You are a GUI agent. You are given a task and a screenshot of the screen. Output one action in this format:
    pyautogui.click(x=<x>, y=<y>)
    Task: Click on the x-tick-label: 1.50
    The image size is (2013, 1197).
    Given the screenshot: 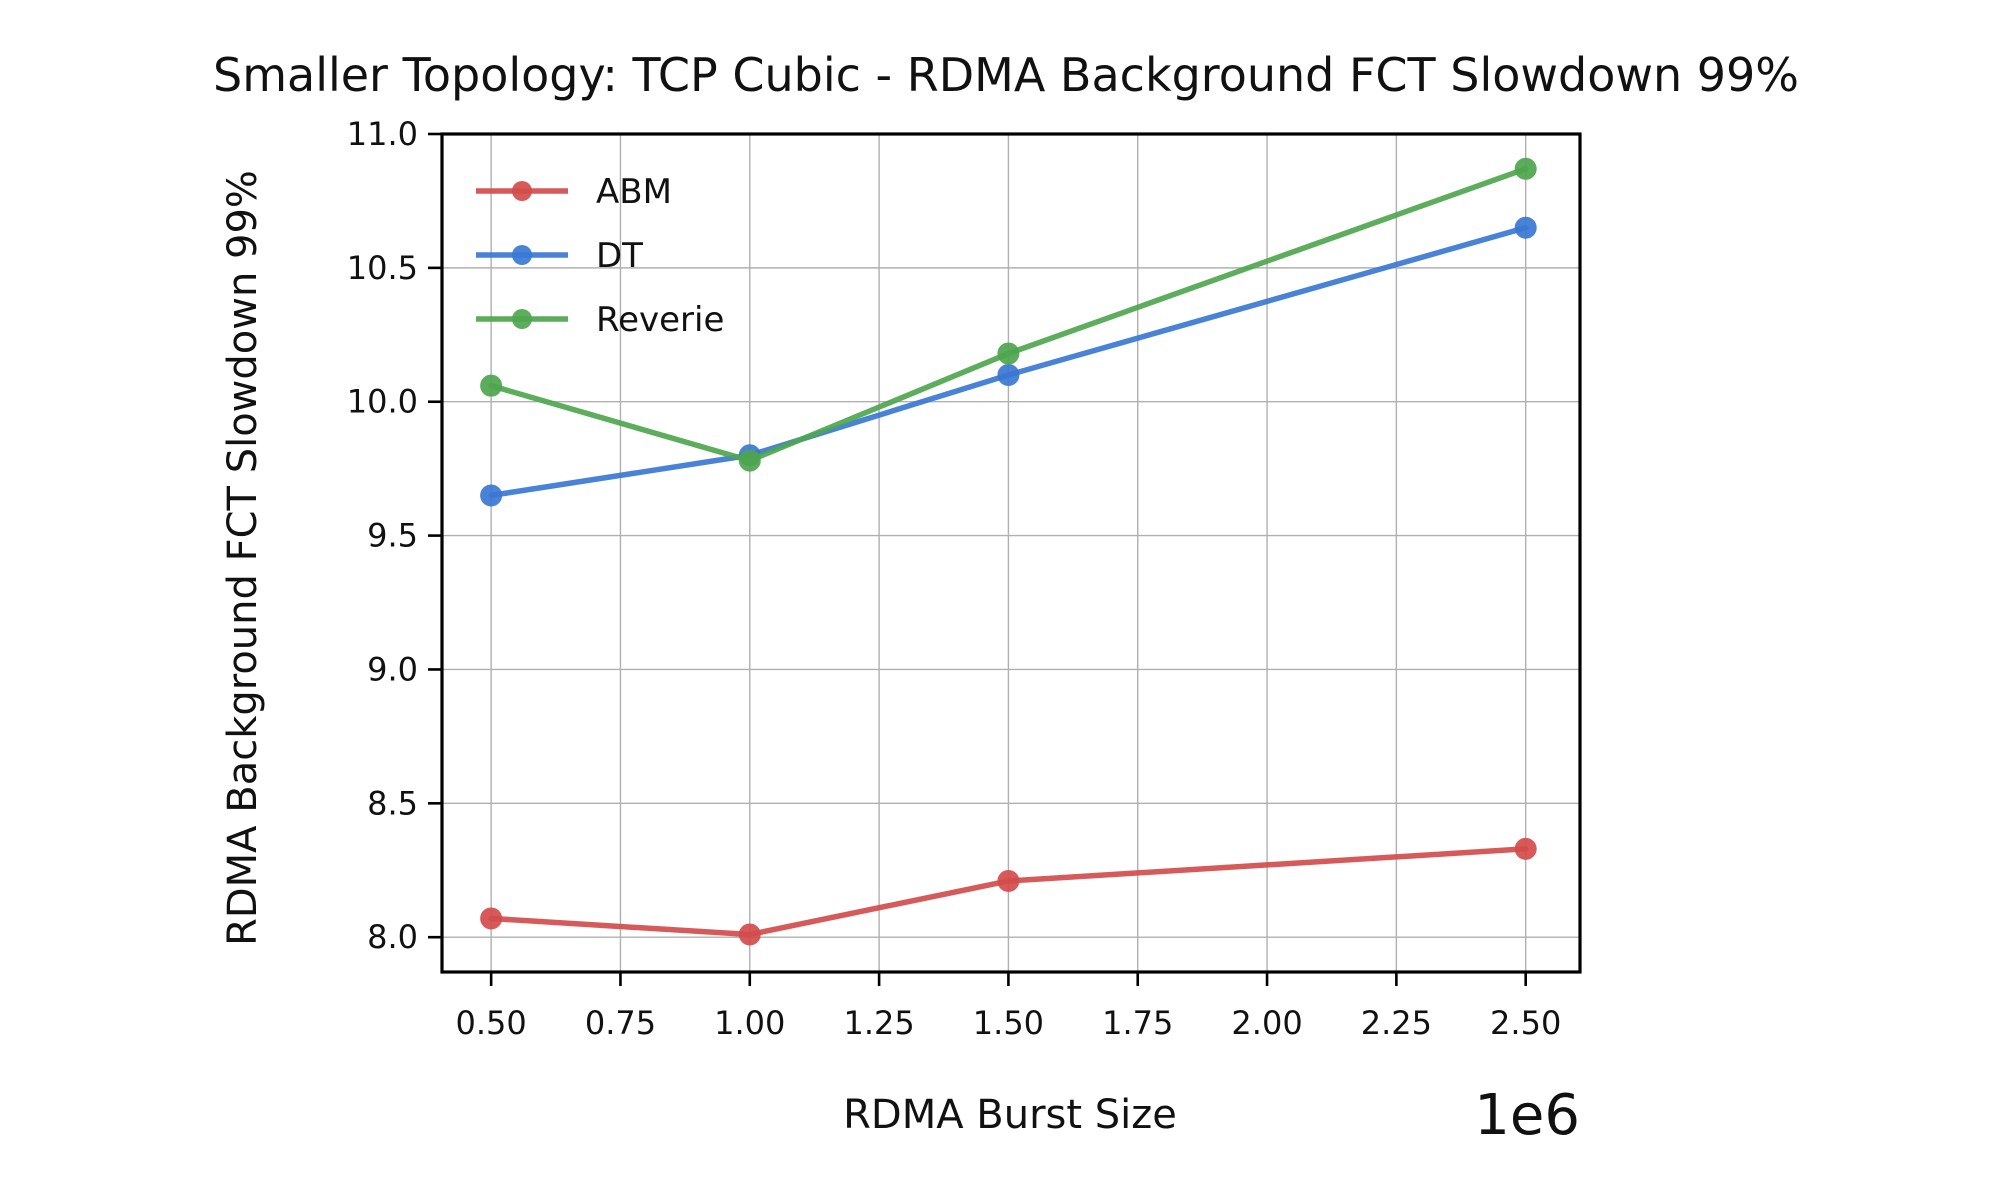 What is the action you would take?
    pyautogui.click(x=1008, y=1023)
    